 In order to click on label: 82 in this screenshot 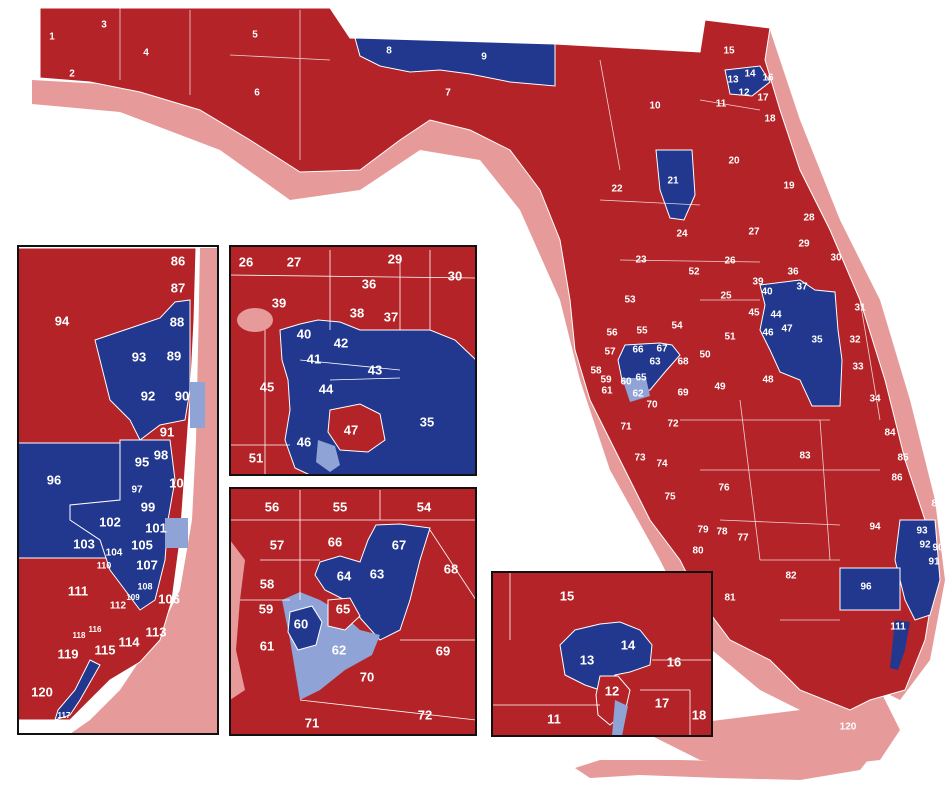, I will do `click(791, 576)`.